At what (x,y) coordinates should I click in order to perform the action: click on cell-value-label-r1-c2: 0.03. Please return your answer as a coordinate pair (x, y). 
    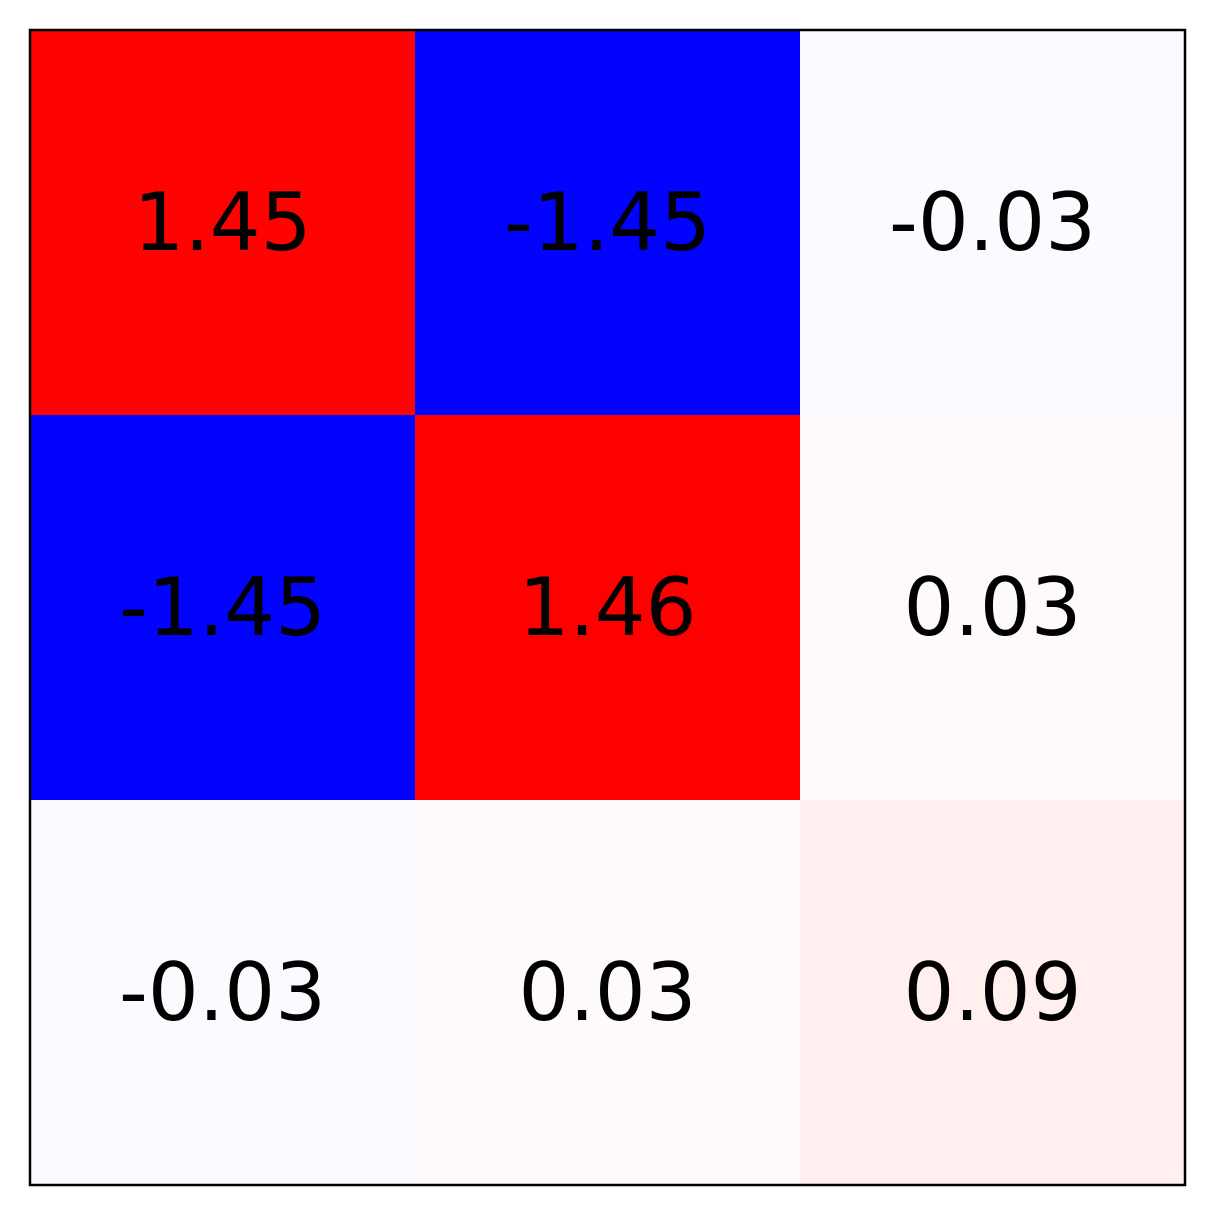
    Looking at the image, I should click on (992, 607).